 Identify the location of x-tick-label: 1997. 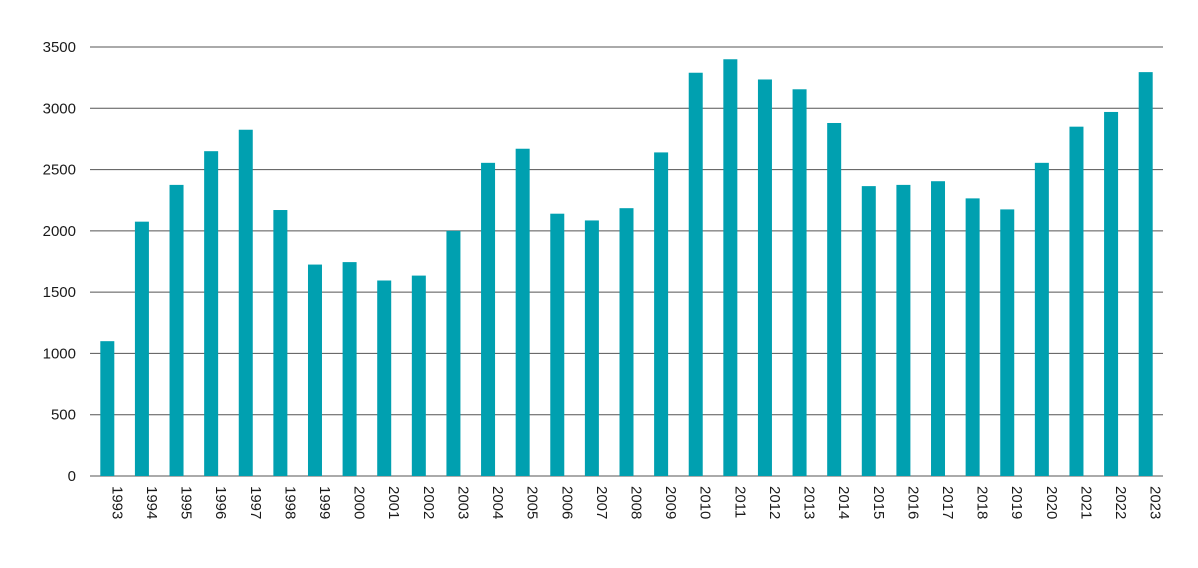
(255, 502).